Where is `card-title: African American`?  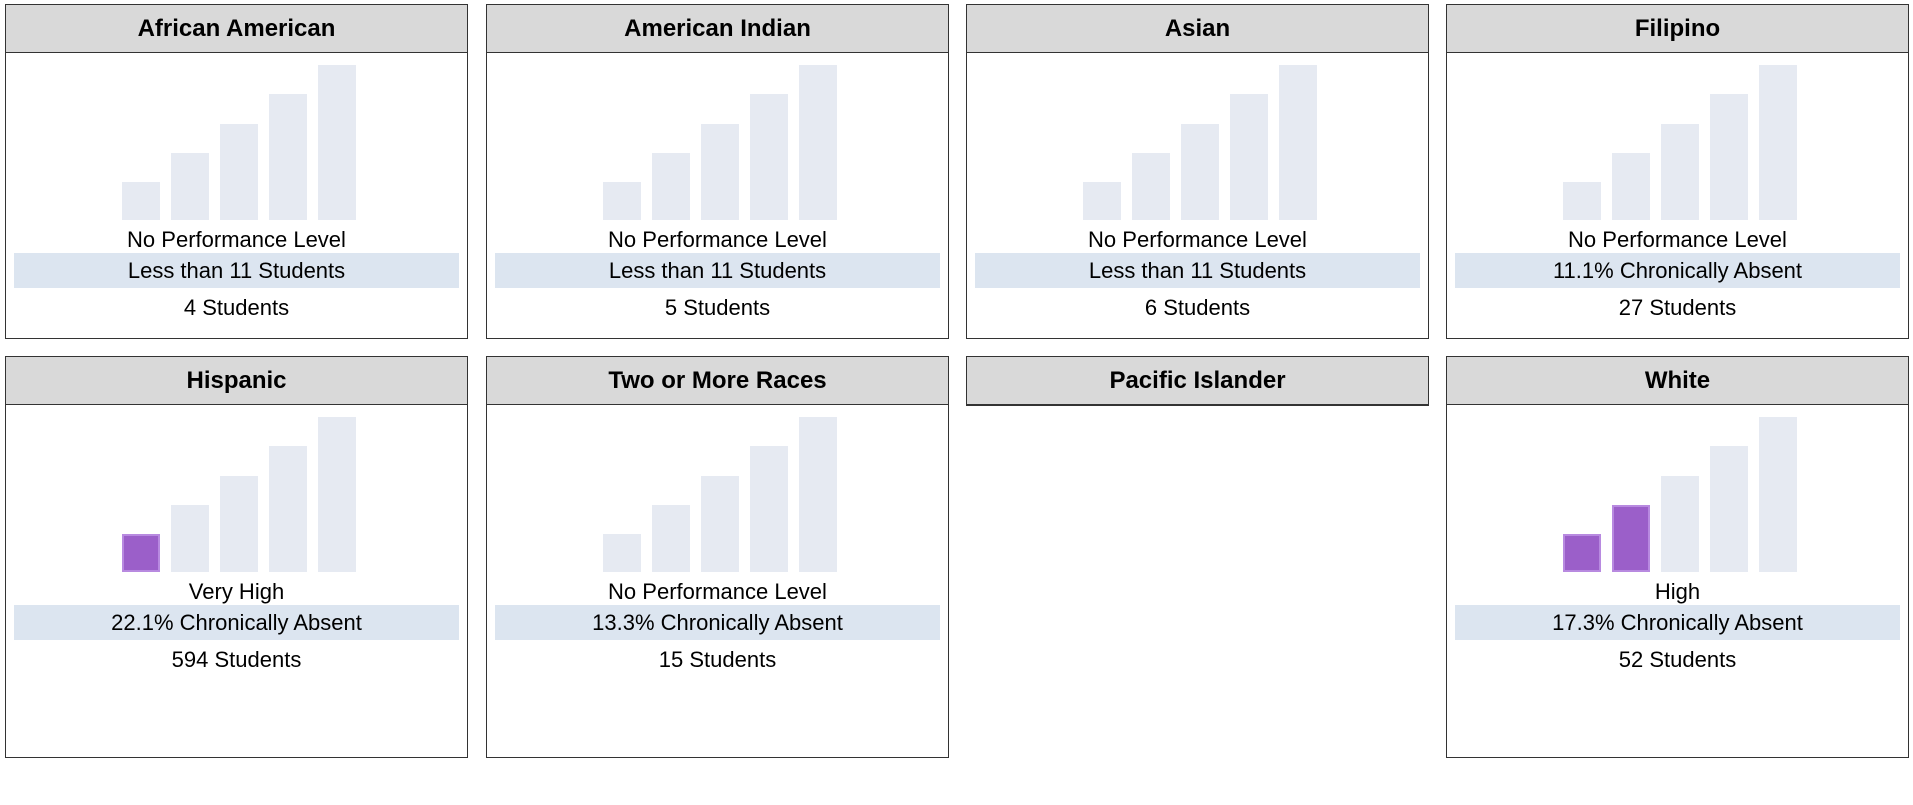 card-title: African American is located at coordinates (236, 29).